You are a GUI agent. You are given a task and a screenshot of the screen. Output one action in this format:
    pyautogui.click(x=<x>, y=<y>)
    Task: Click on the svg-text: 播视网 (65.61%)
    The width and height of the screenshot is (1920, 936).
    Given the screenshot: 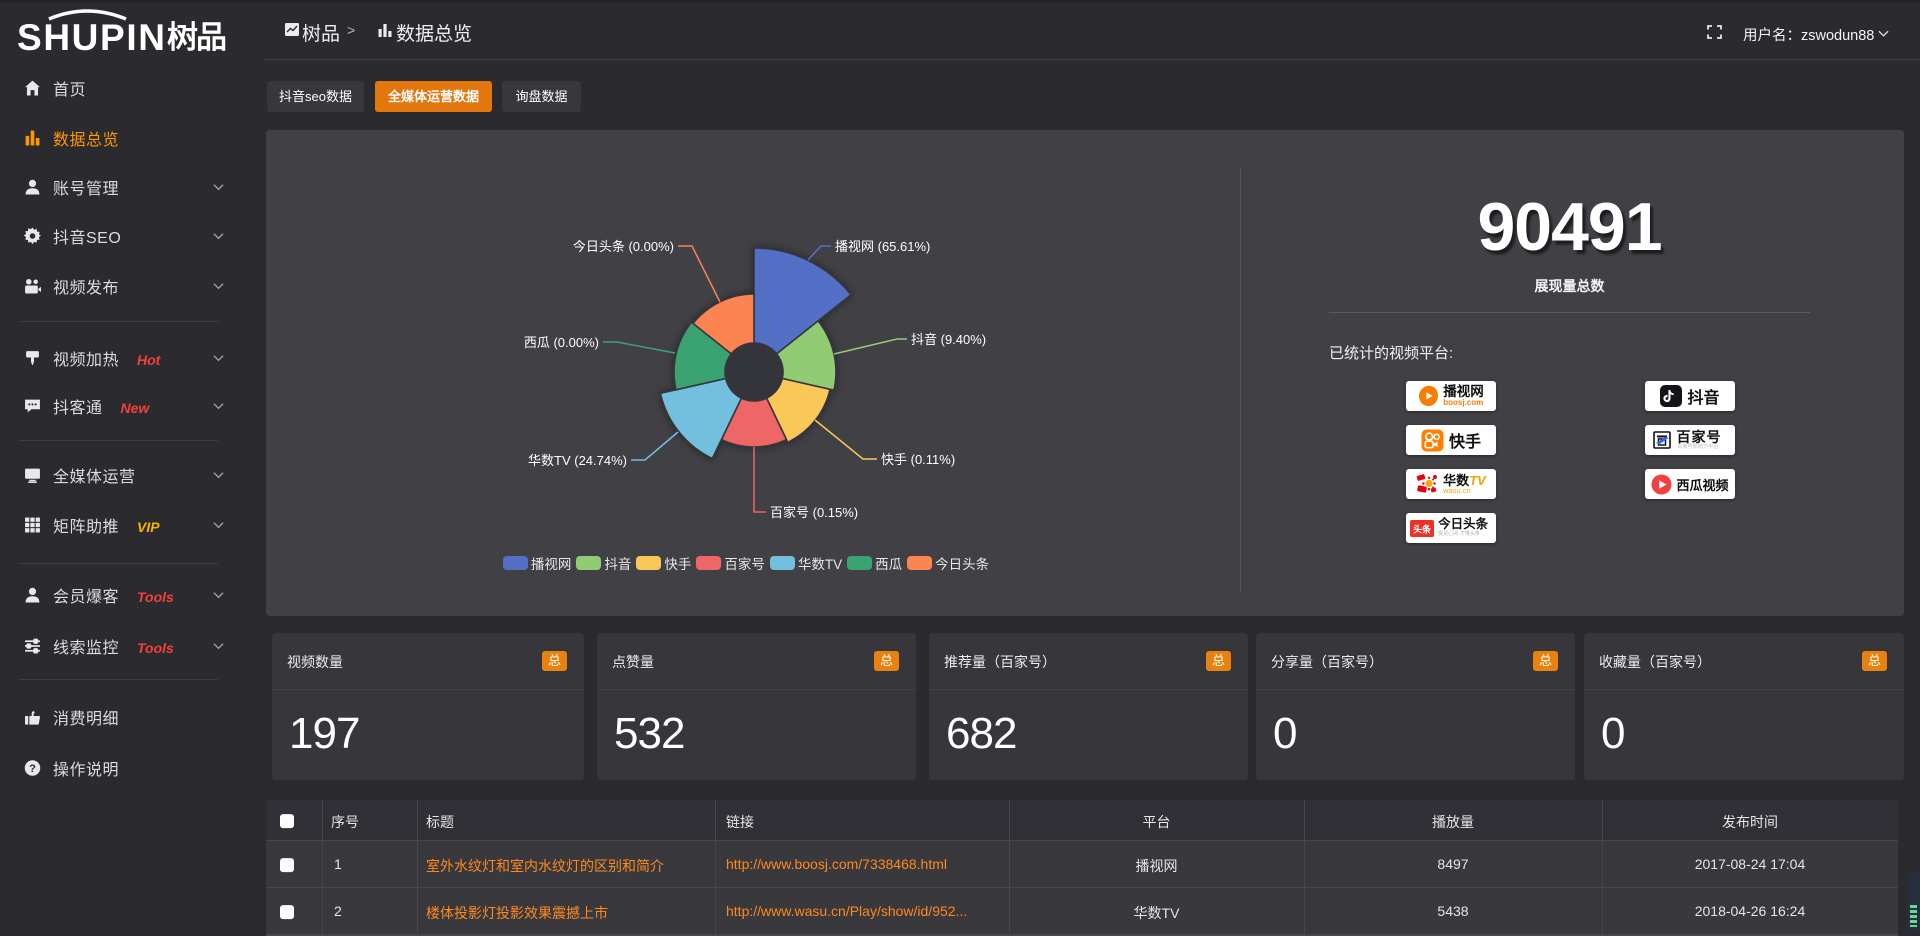 What is the action you would take?
    pyautogui.click(x=882, y=246)
    